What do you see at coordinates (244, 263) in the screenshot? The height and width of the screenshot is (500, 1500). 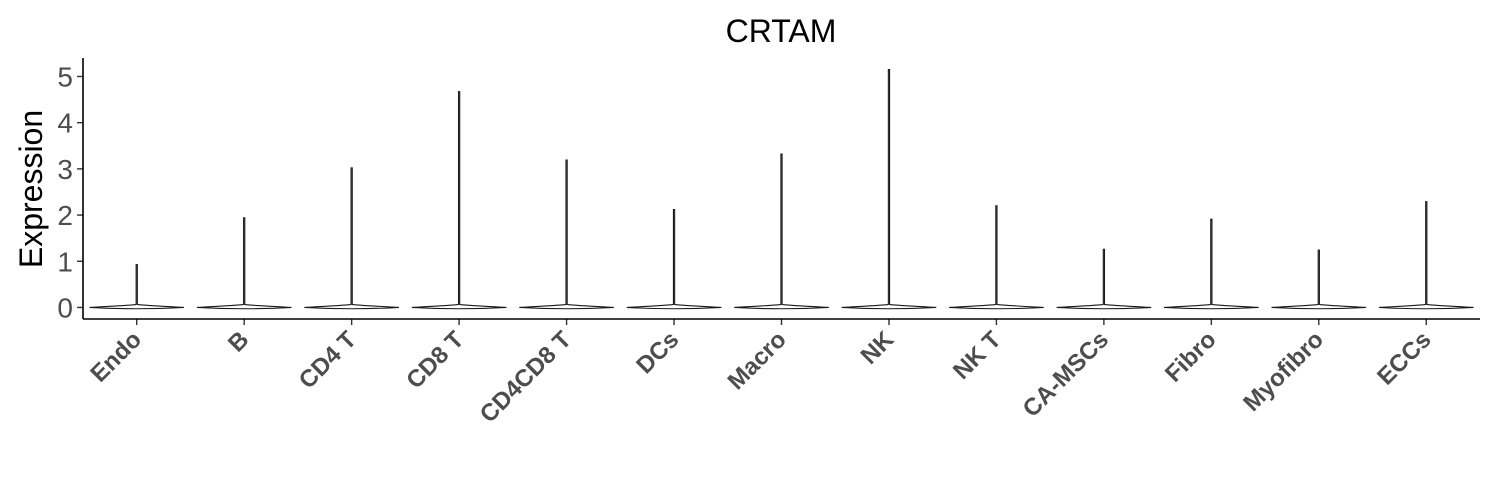 I see `violin-b` at bounding box center [244, 263].